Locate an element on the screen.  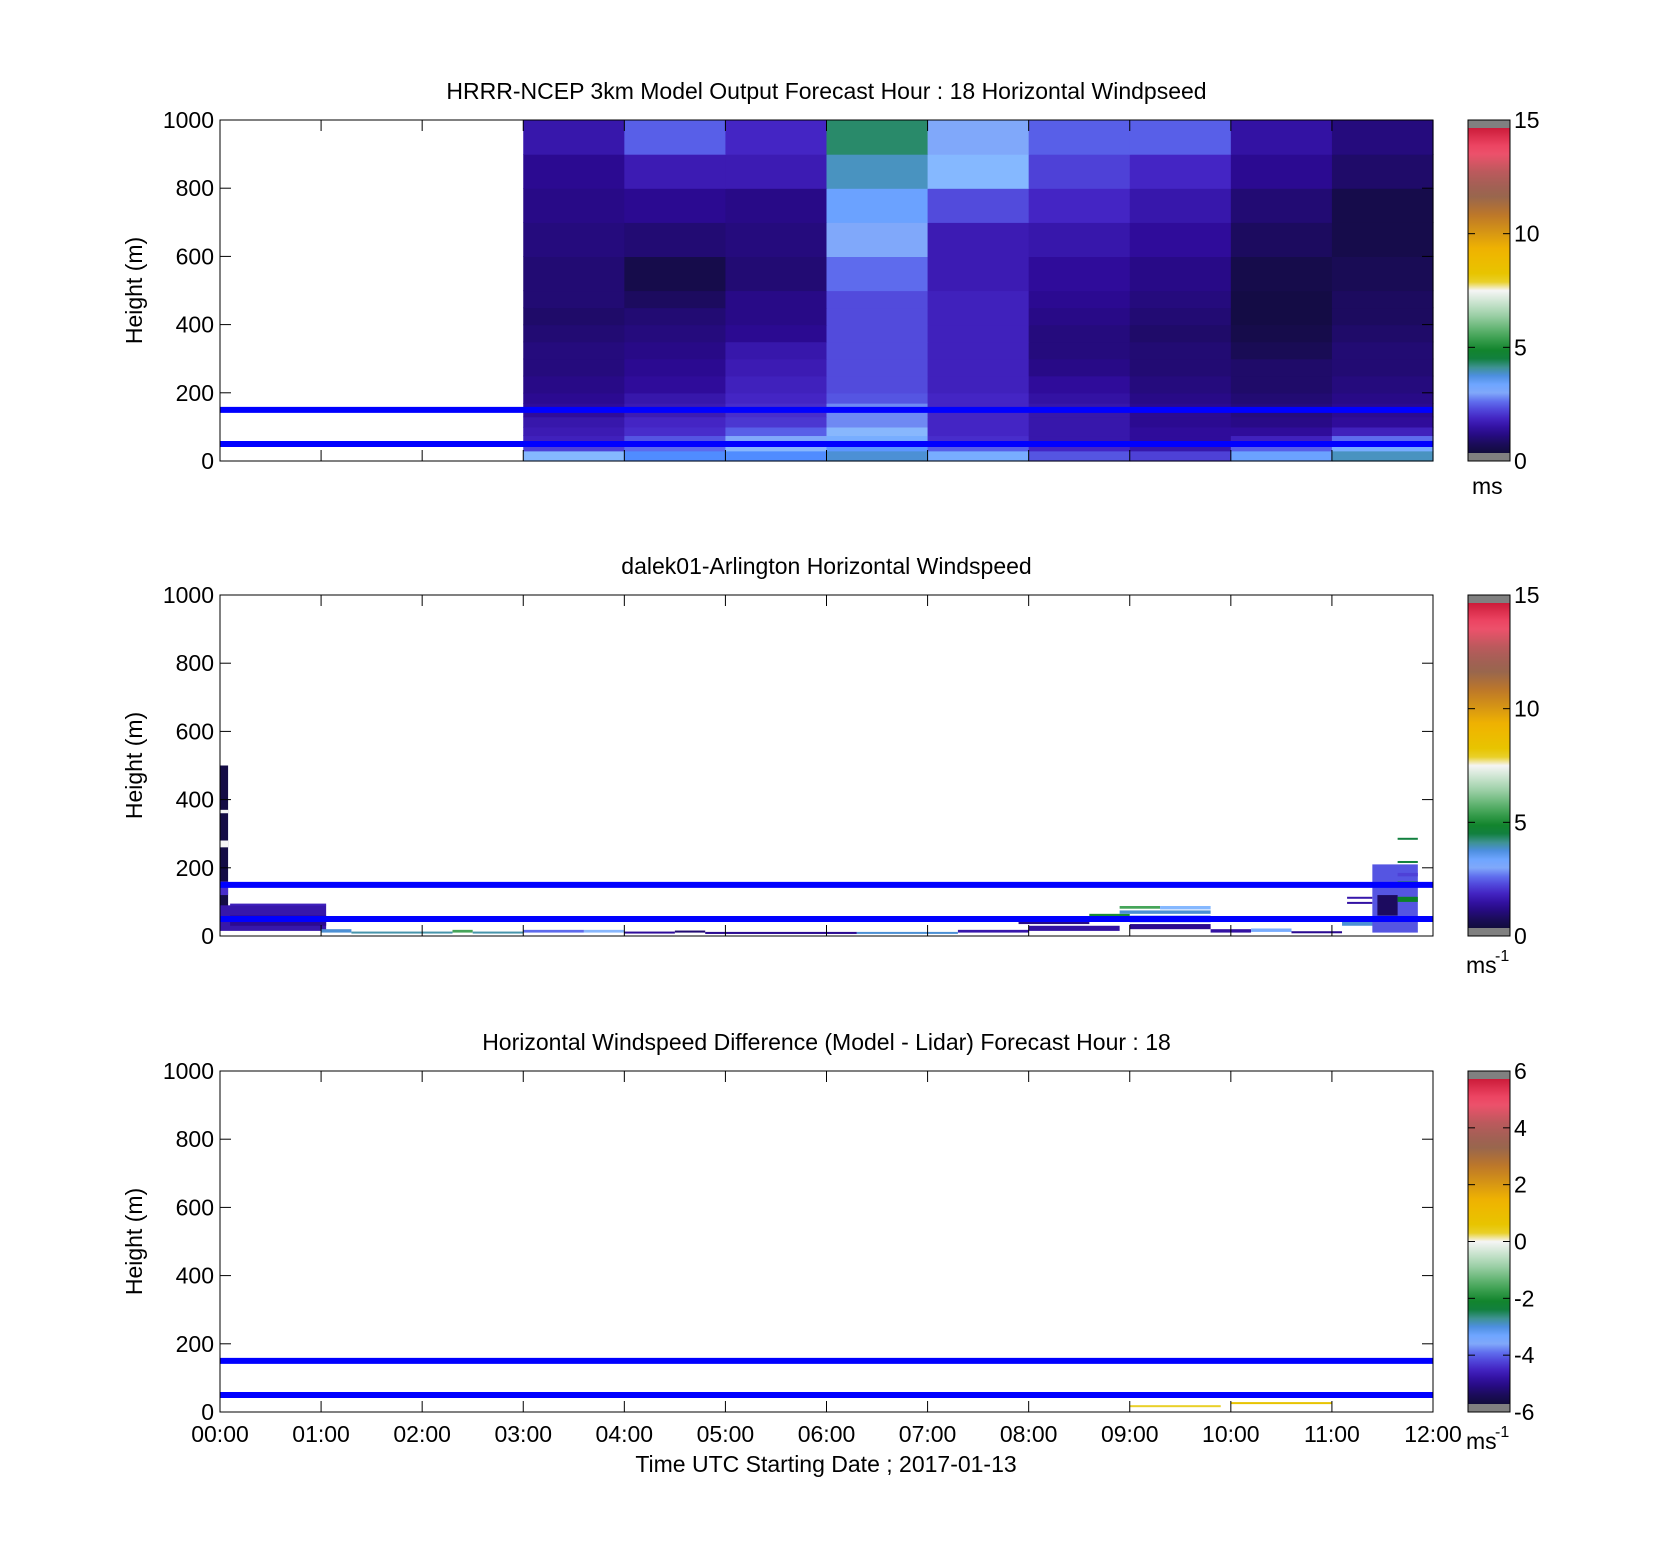
x-axis-label: Time UTC Starting Date ; 2017-01-13 is located at coordinates (825, 1464).